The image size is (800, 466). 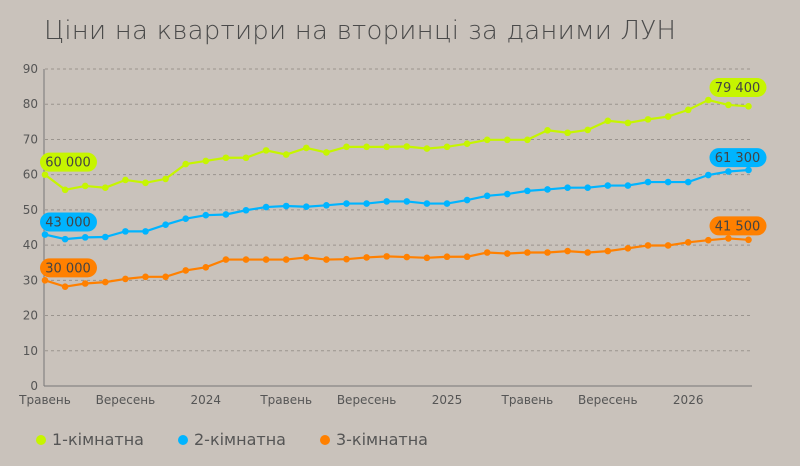 What do you see at coordinates (68, 162) in the screenshot?
I see `start-value-label-bg` at bounding box center [68, 162].